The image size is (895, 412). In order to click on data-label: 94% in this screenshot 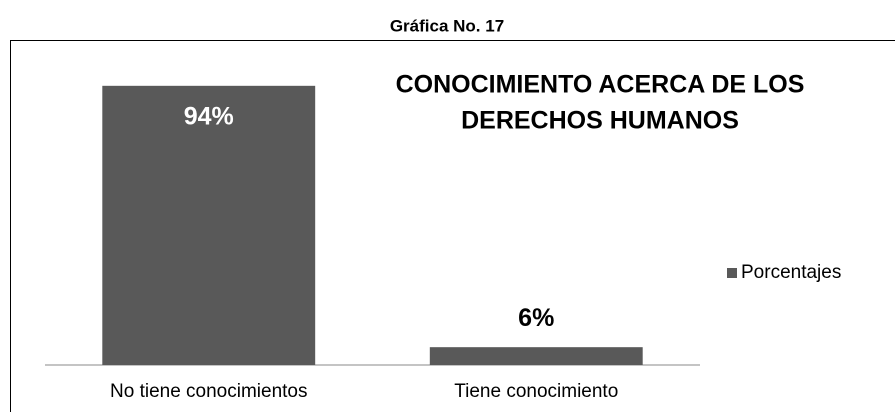, I will do `click(209, 116)`.